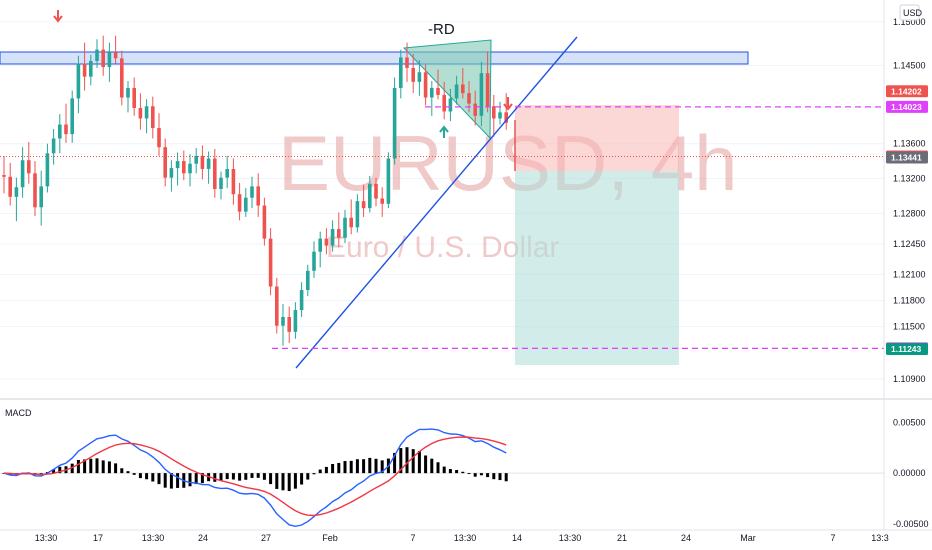  What do you see at coordinates (597, 138) in the screenshot?
I see `stop-loss-zone` at bounding box center [597, 138].